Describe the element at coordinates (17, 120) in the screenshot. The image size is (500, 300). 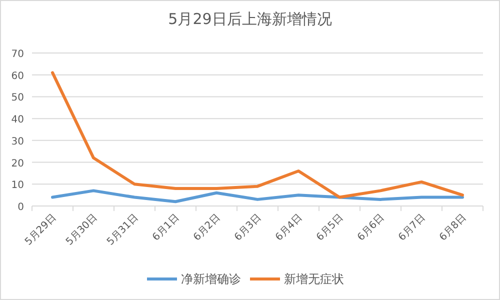
I see `y-tick-label: 40` at that location.